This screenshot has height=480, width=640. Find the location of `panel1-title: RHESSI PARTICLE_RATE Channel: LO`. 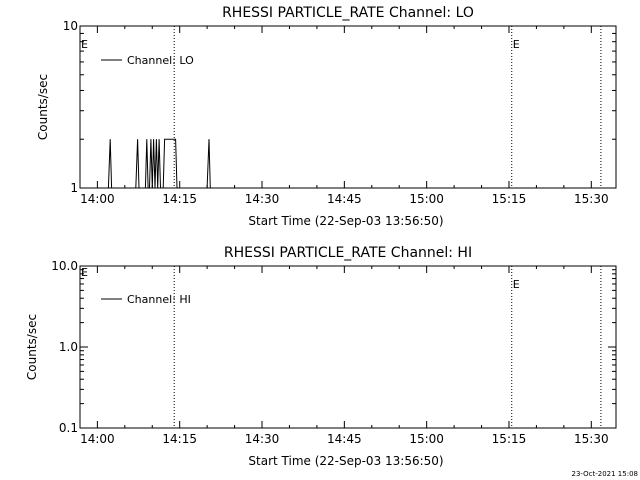

panel1-title: RHESSI PARTICLE_RATE Channel: LO is located at coordinates (348, 13).